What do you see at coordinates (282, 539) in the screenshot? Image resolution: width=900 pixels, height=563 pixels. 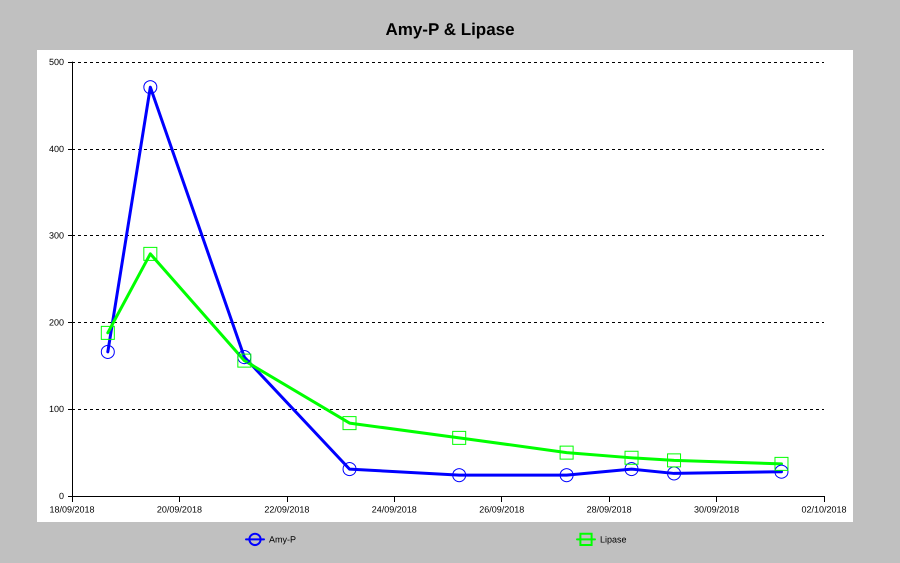 I see `legend-label: Amy-P` at bounding box center [282, 539].